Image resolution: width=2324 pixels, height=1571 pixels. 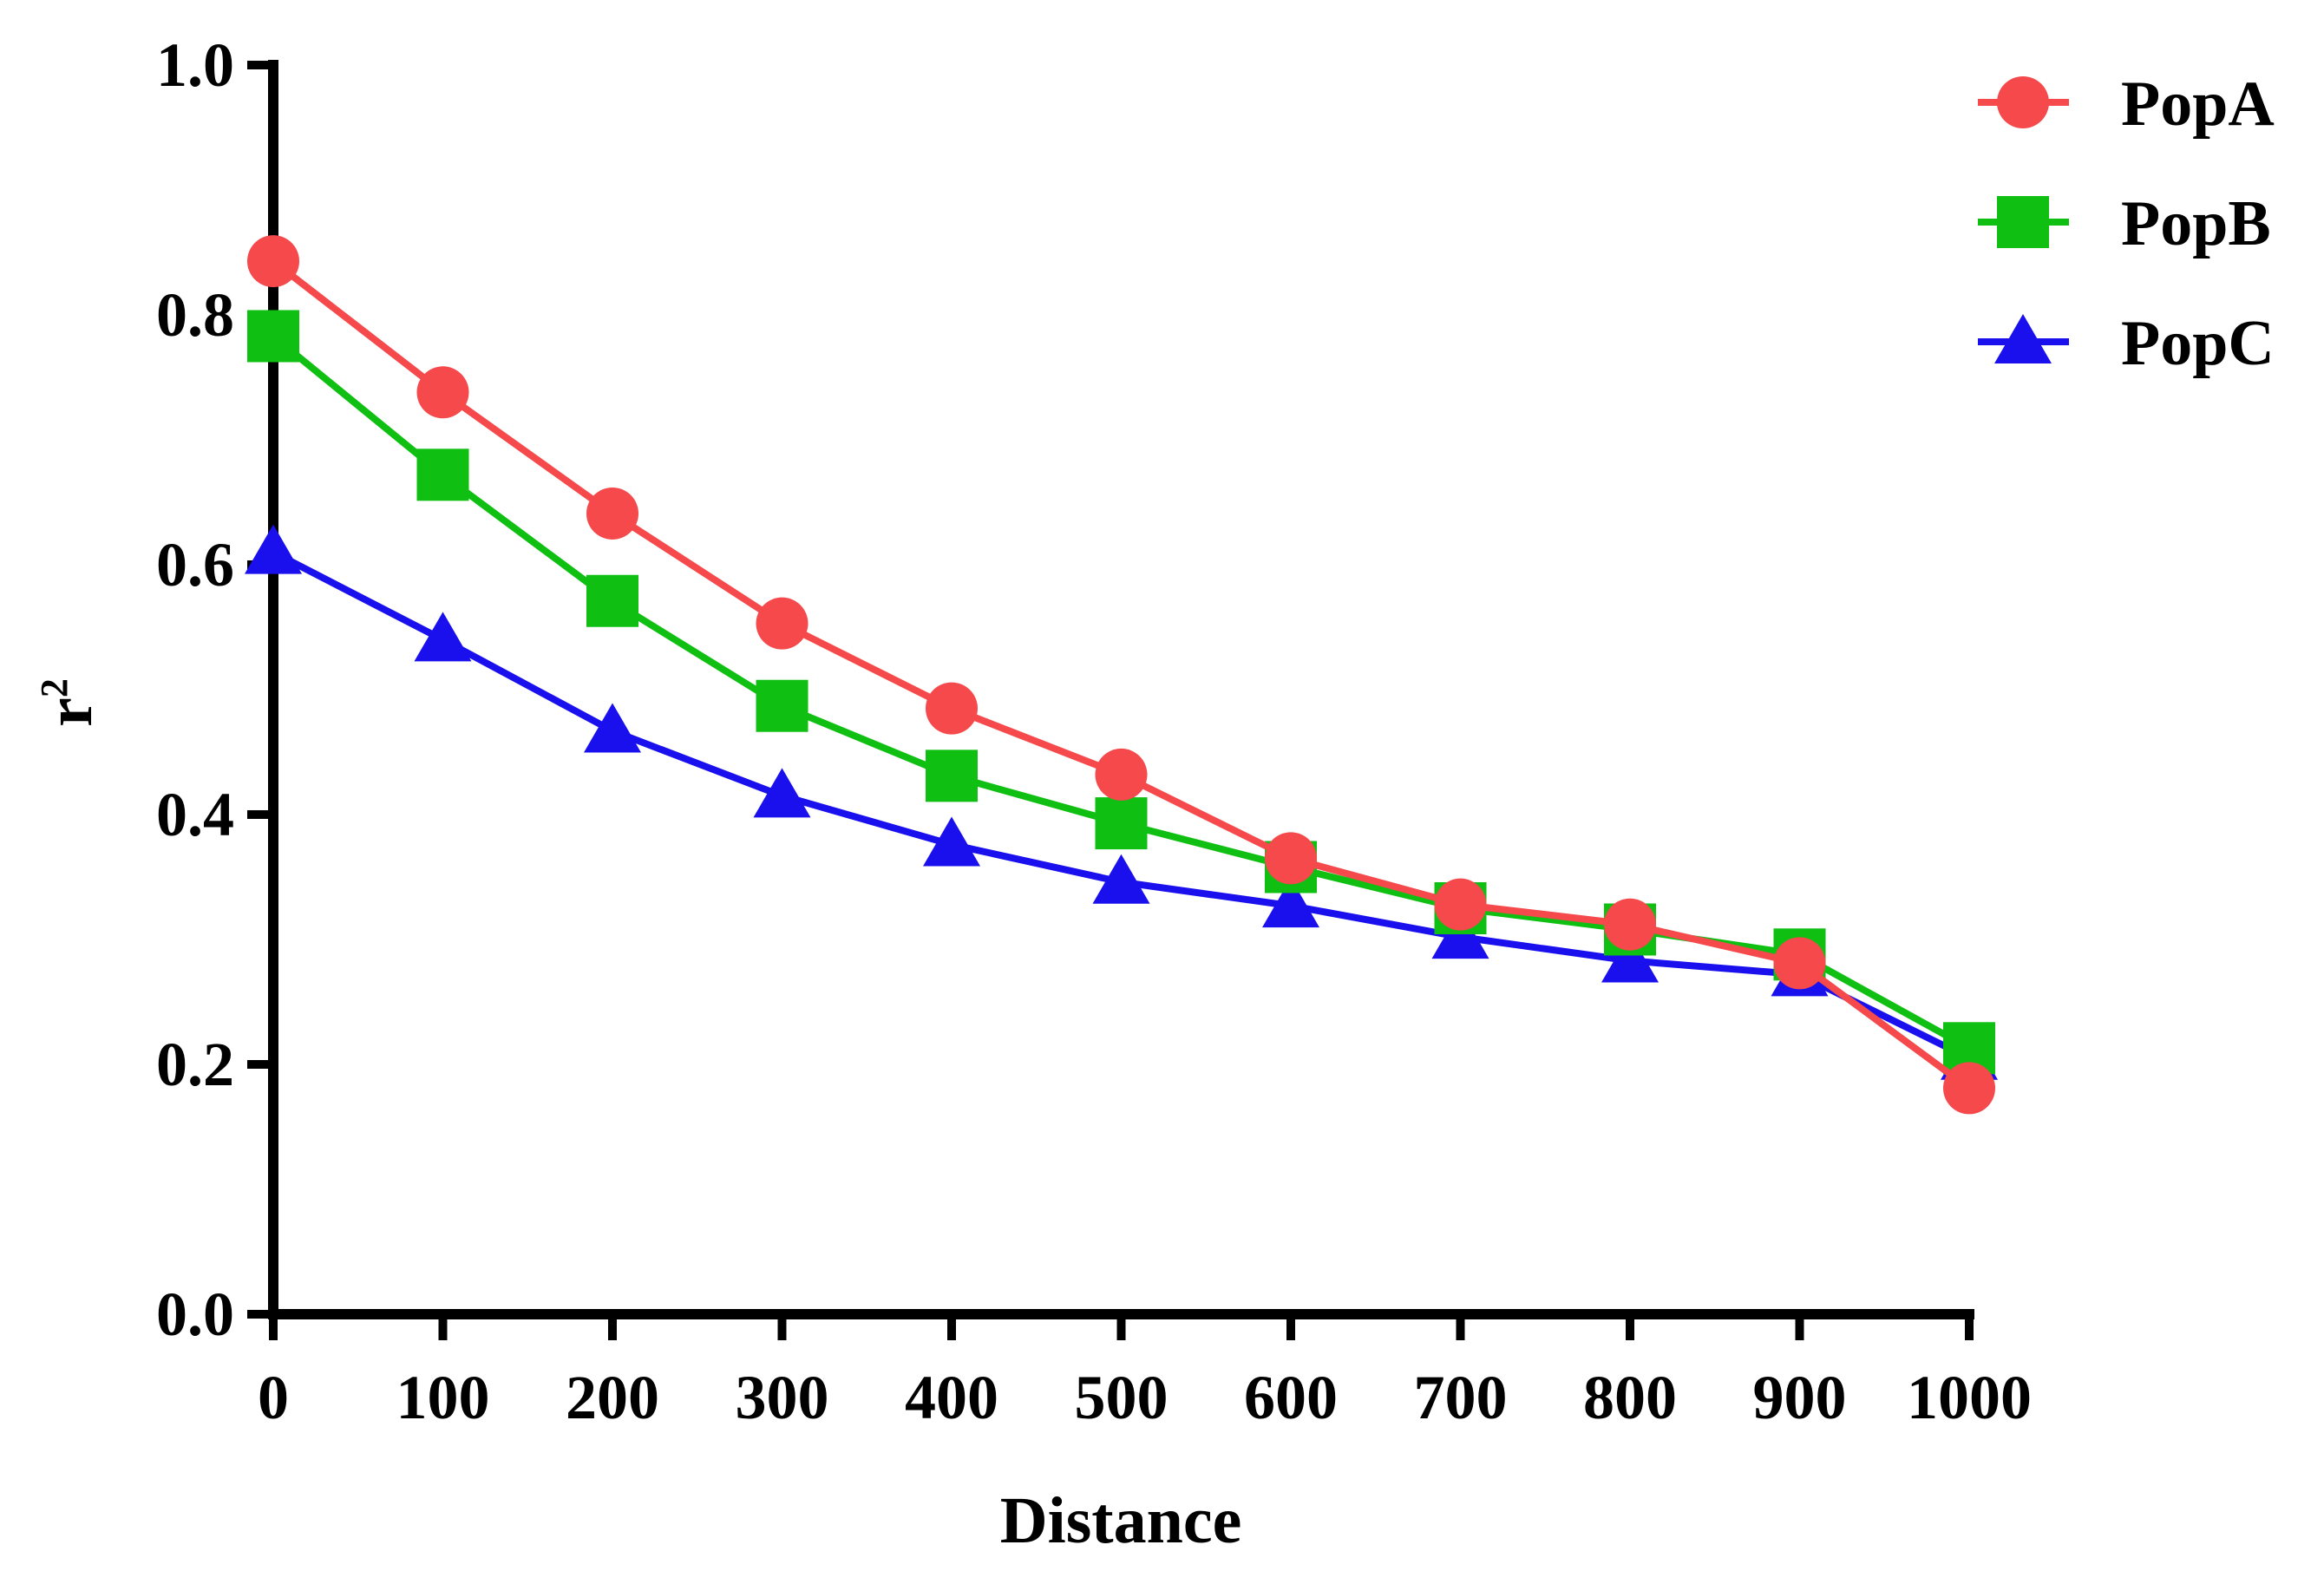 I want to click on y-tick-label: 1.0, so click(x=195, y=65).